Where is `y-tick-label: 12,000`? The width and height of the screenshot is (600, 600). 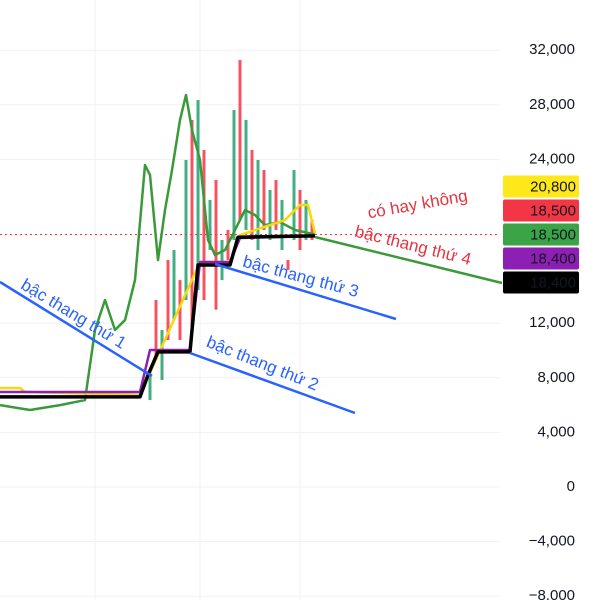 y-tick-label: 12,000 is located at coordinates (552, 322).